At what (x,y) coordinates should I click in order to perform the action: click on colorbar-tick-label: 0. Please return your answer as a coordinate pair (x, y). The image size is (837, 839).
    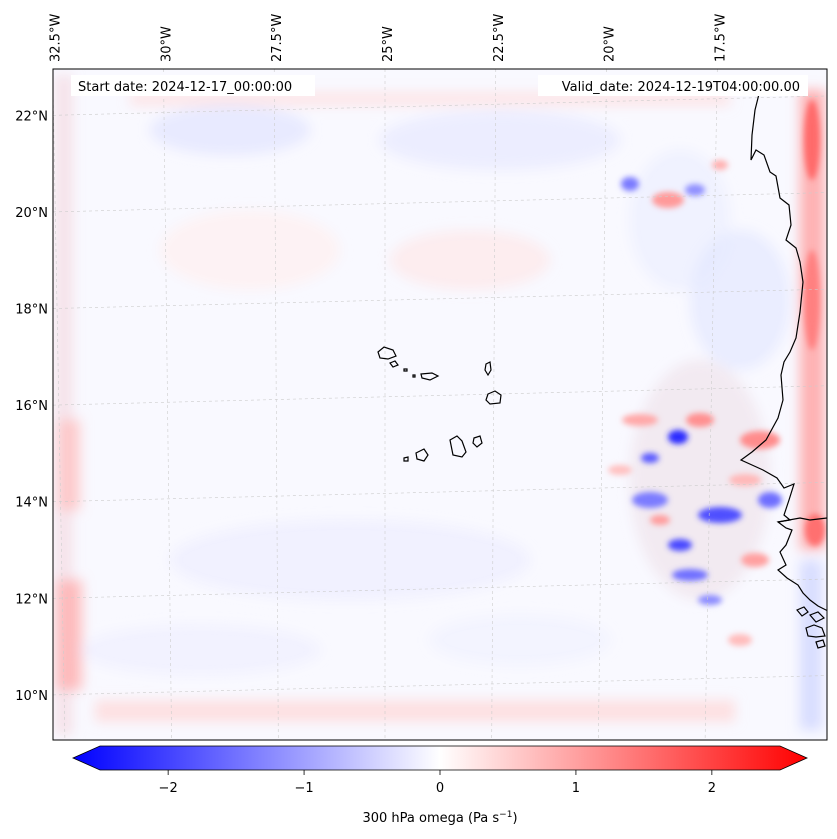
    Looking at the image, I should click on (440, 788).